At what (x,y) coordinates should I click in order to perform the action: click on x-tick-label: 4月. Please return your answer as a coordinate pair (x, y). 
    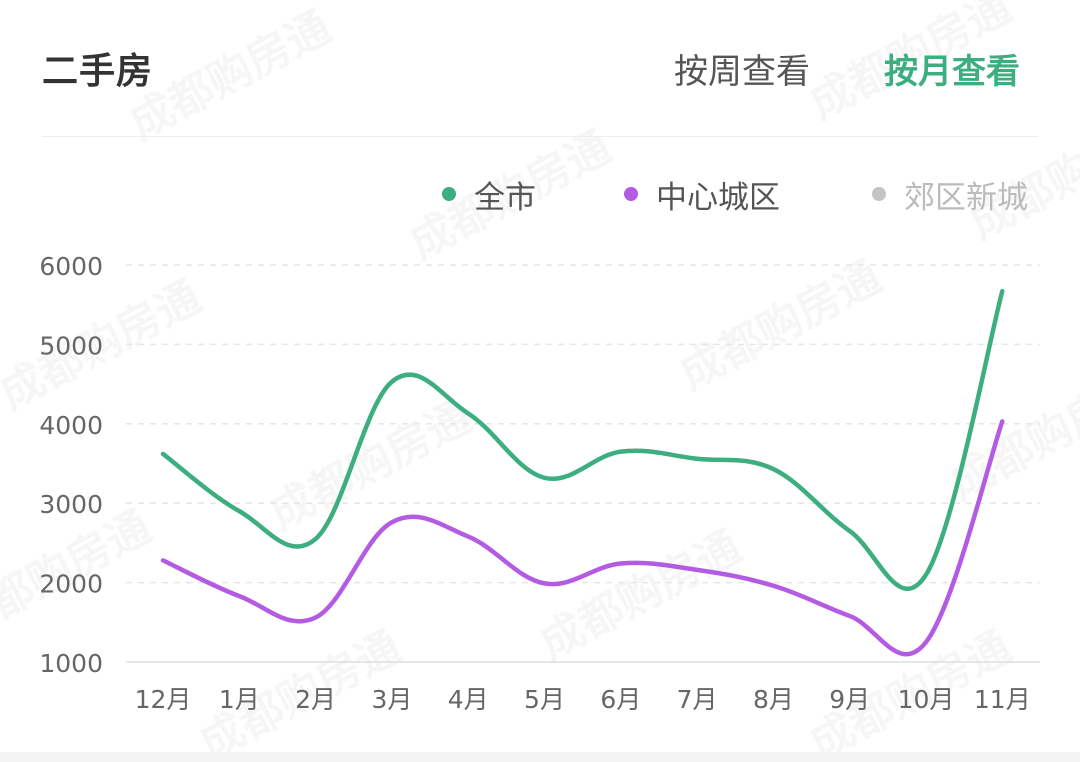
    Looking at the image, I should click on (468, 699).